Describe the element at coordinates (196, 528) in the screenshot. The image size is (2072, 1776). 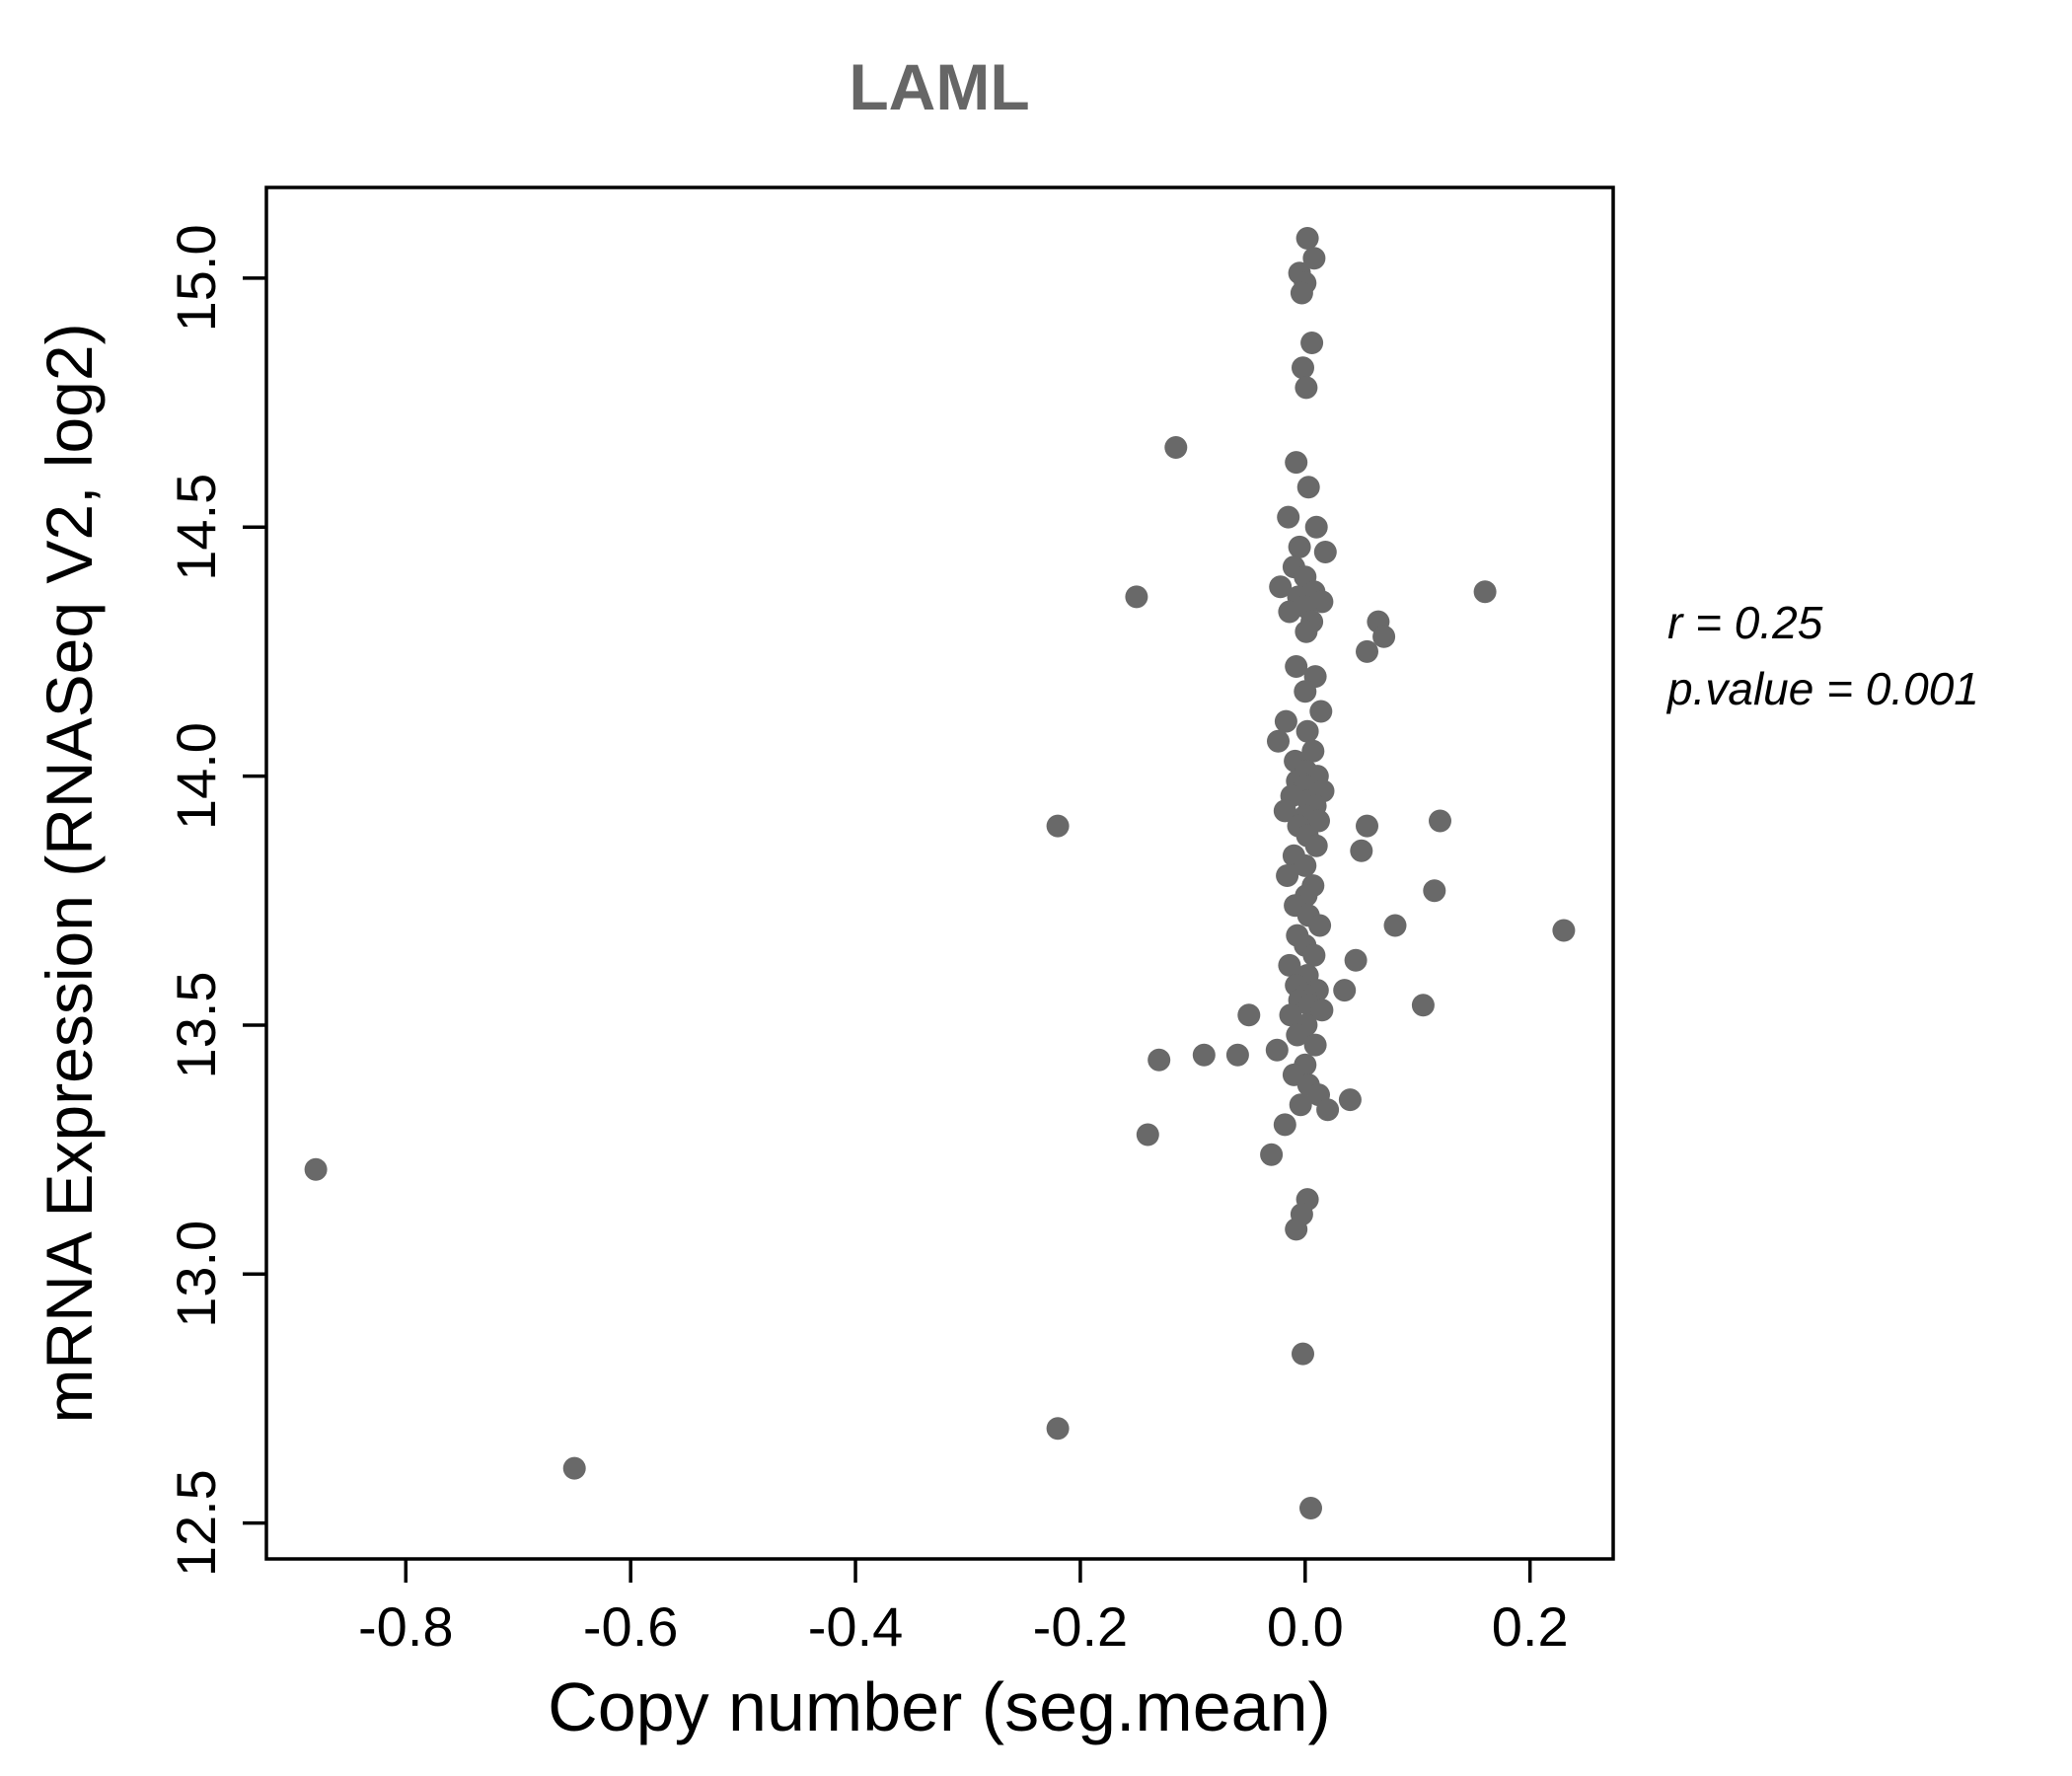
I see `y-tick-label: 14.5` at that location.